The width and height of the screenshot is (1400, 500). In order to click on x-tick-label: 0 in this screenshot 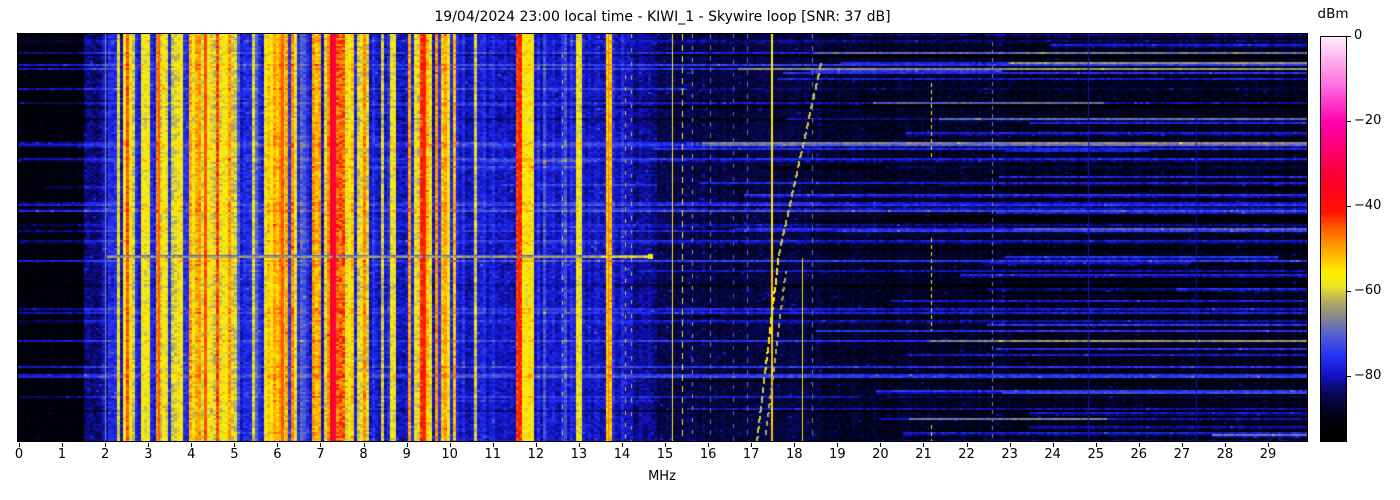, I will do `click(19, 454)`.